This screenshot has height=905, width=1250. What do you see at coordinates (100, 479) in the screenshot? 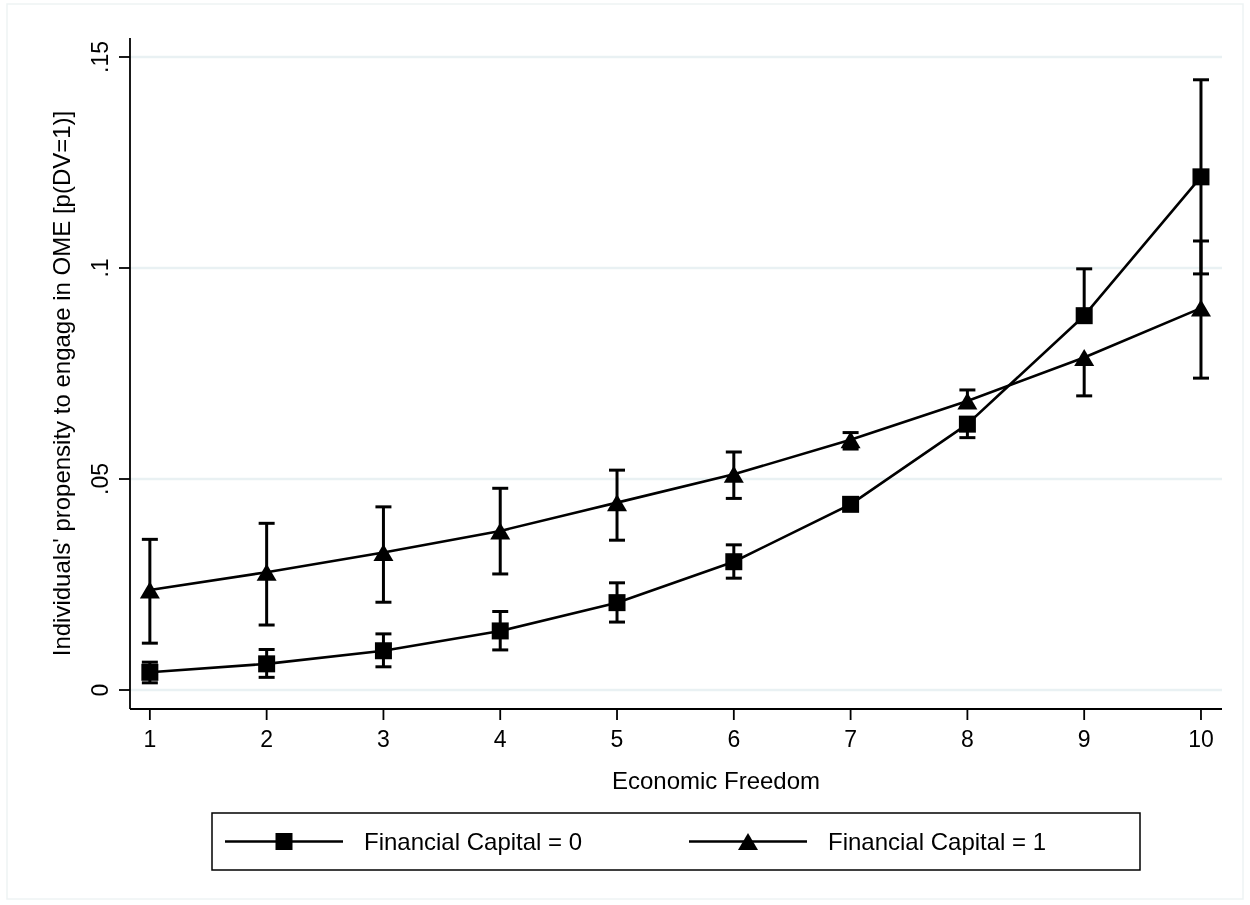
I see `y-tick-label: .05` at bounding box center [100, 479].